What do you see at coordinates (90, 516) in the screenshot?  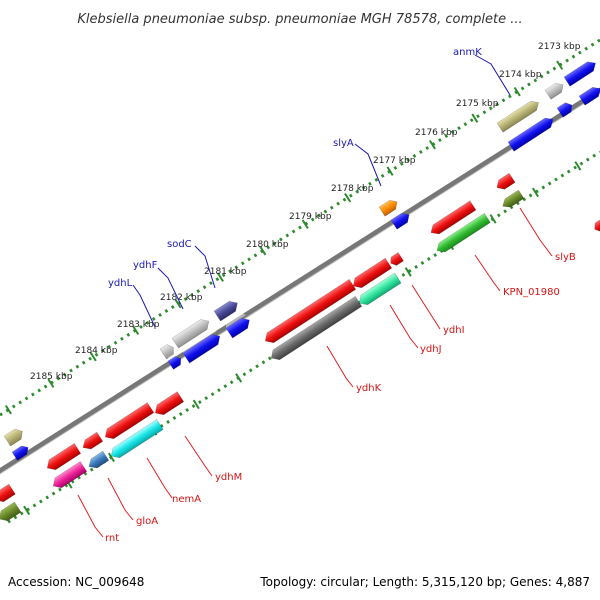 I see `leader-rnt` at bounding box center [90, 516].